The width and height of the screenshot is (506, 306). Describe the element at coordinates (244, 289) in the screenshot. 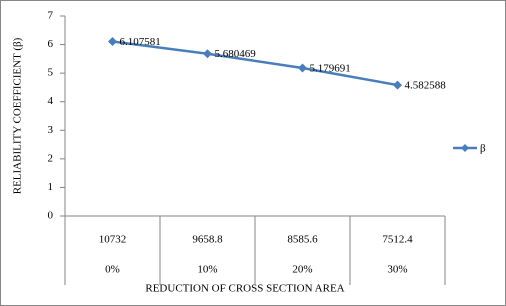

I see `x-axis-title: REDUCTION OF CROSS SECTION AREA` at that location.